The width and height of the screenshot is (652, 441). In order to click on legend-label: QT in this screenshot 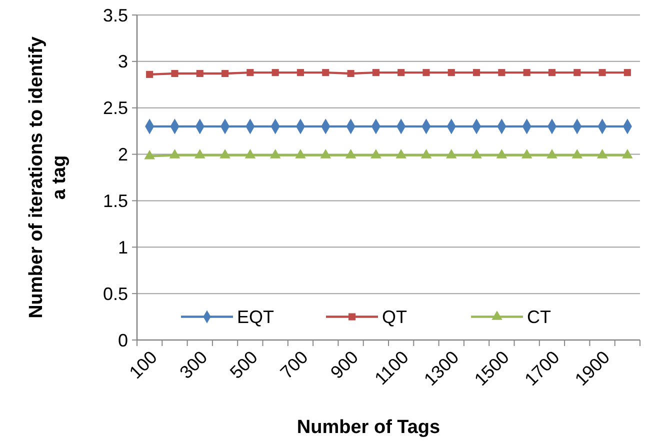, I will do `click(394, 317)`.